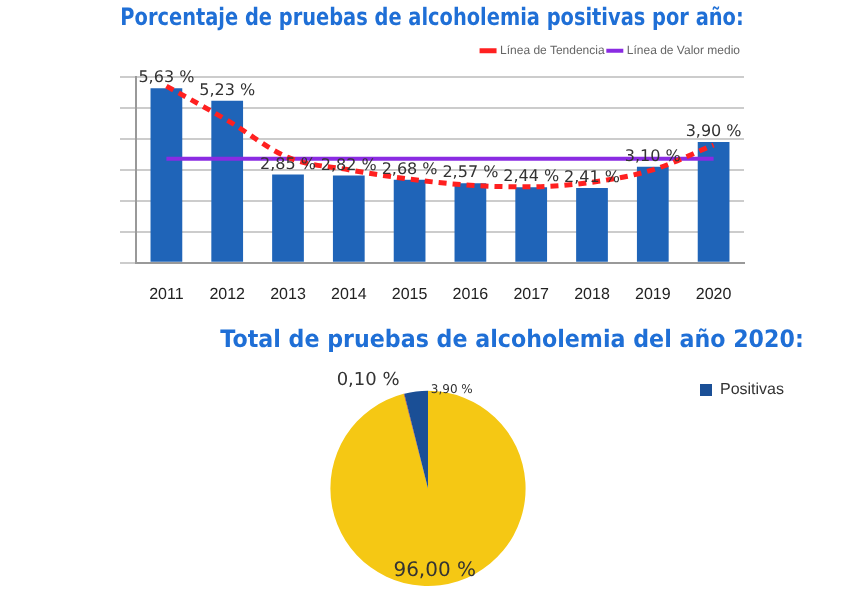  I want to click on data-label: 2,82 %, so click(349, 164).